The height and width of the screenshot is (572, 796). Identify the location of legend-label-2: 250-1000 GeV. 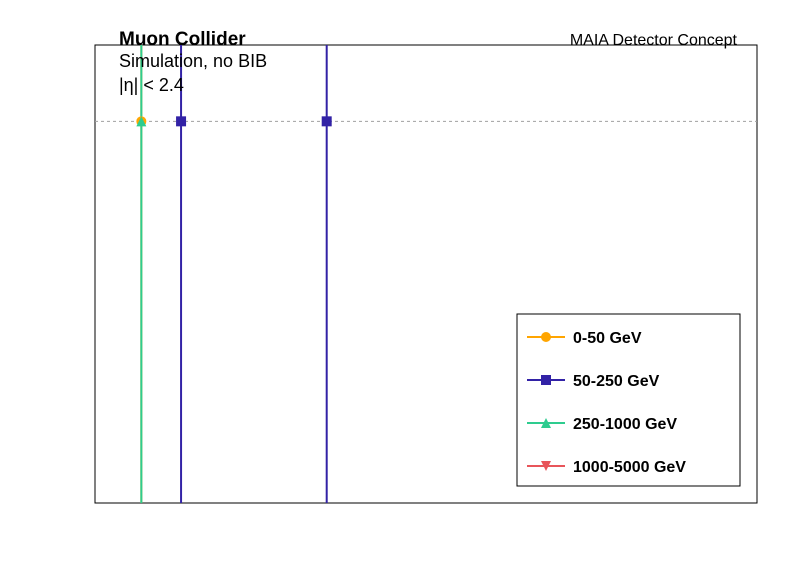
(625, 424).